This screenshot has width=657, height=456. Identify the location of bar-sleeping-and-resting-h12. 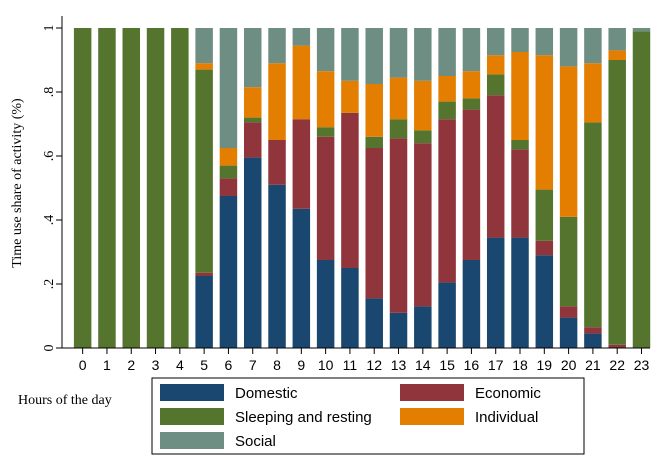
(374, 142).